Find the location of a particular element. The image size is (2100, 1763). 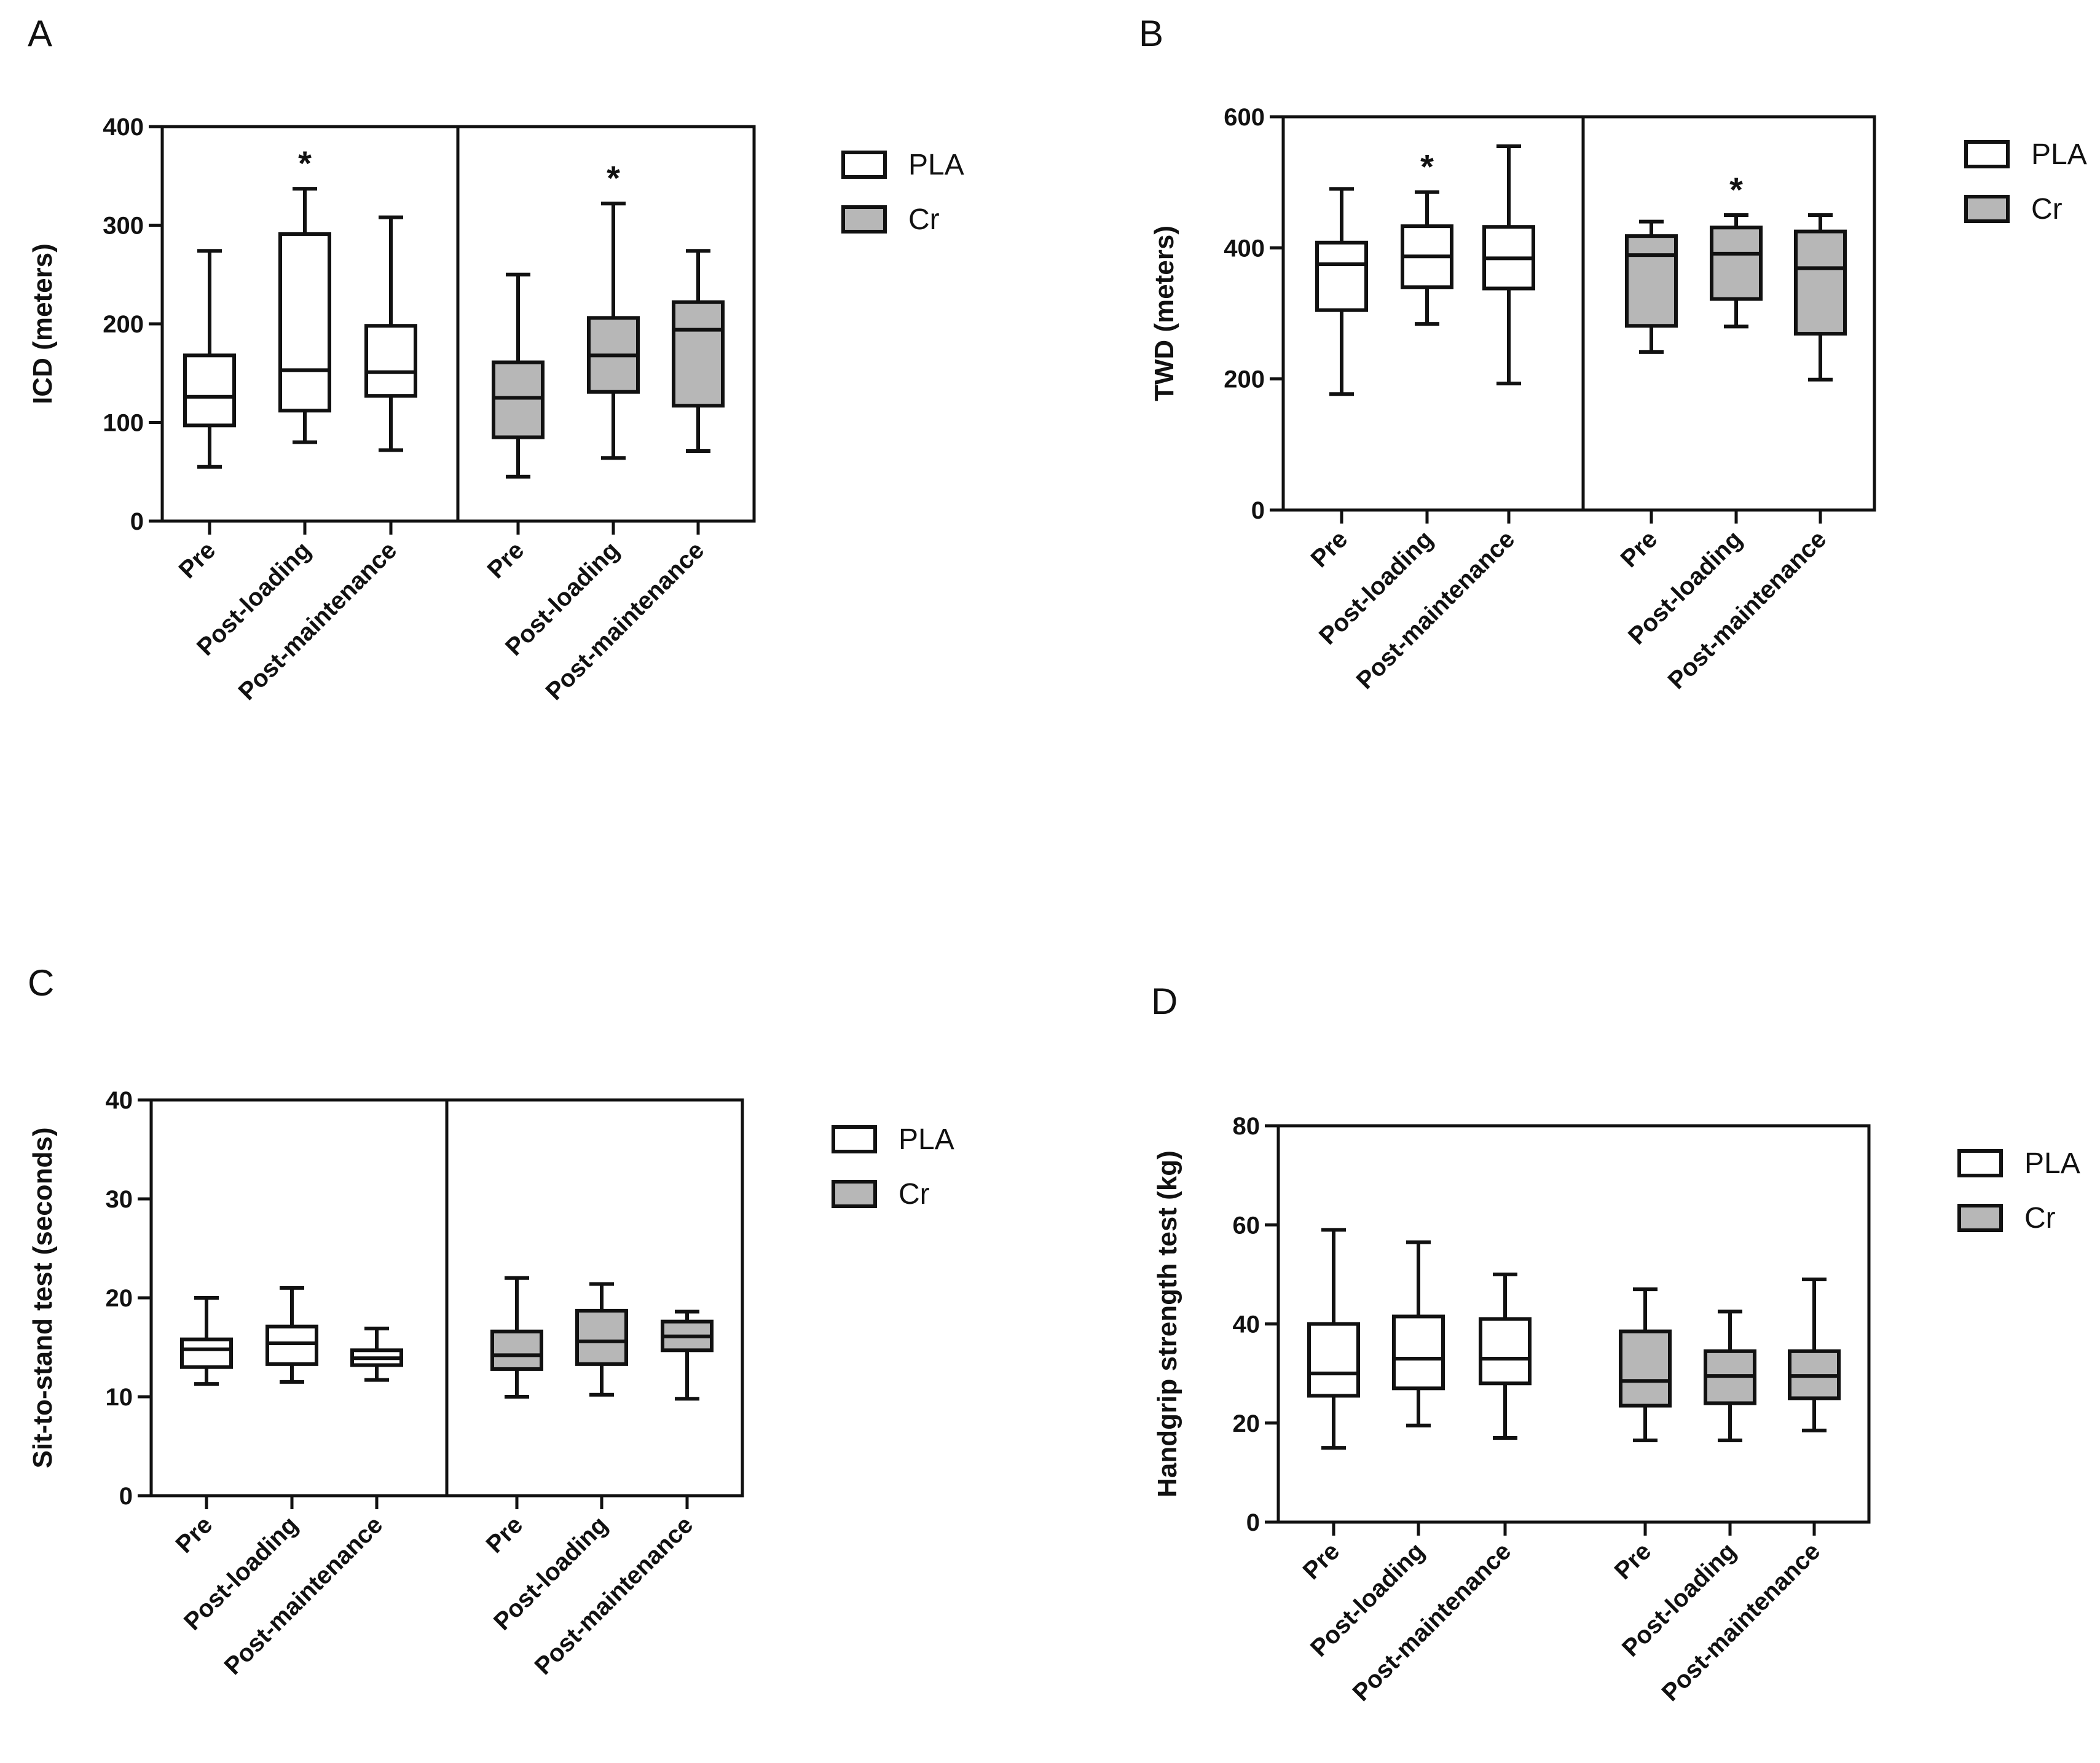

y-tick-label: 100 is located at coordinates (123, 424).